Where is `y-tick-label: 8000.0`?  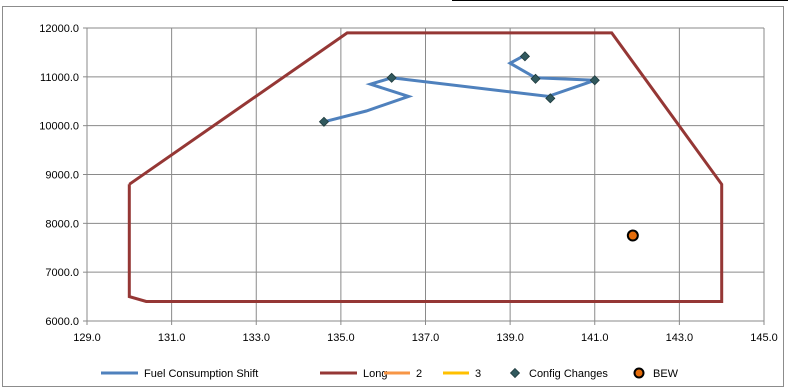
y-tick-label: 8000.0 is located at coordinates (62, 224).